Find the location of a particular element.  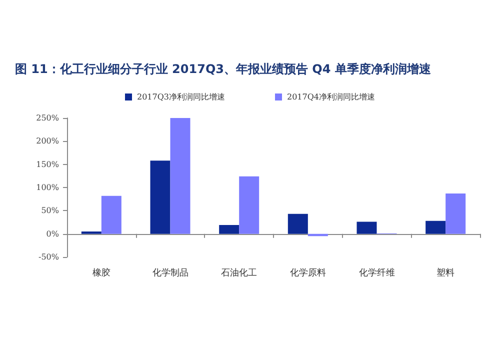

y-tick-label: -50% is located at coordinates (49, 257).